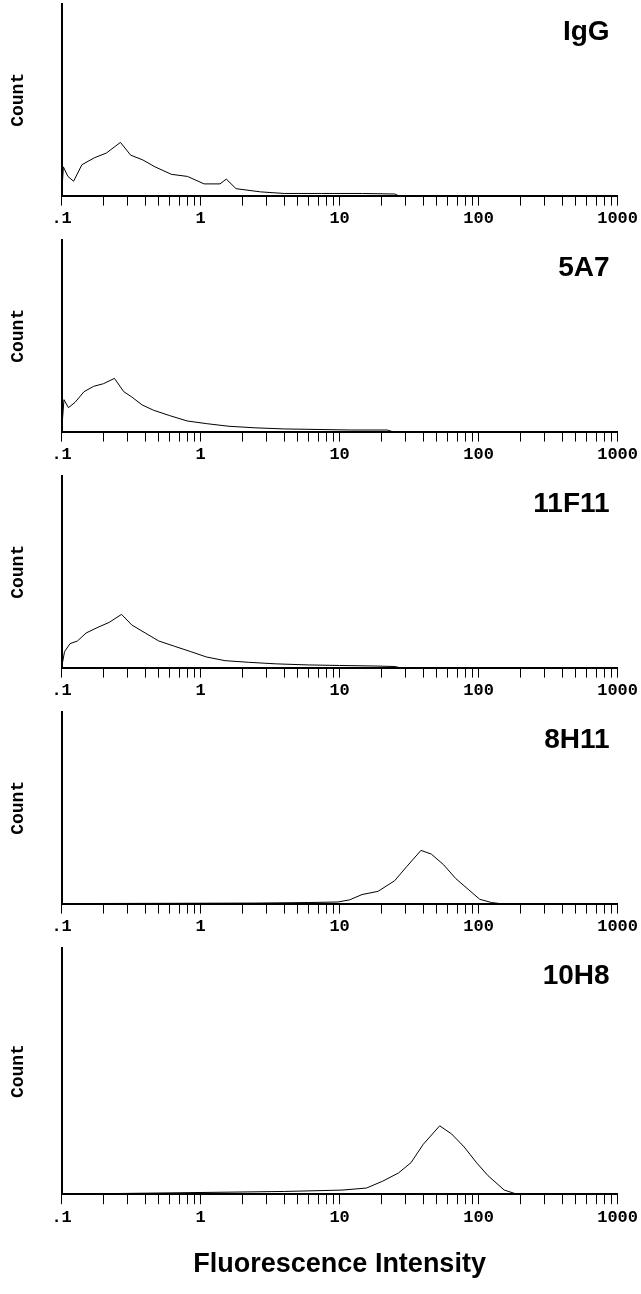 This screenshot has height=1294, width=641. What do you see at coordinates (586, 30) in the screenshot?
I see `chart-title: IgG` at bounding box center [586, 30].